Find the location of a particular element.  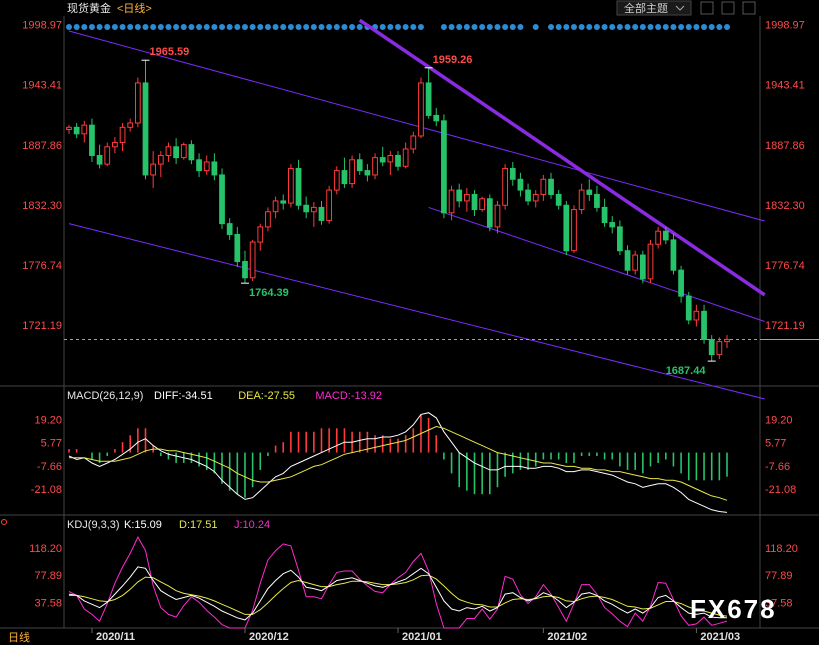

chevron-down-icon is located at coordinates (680, 8).